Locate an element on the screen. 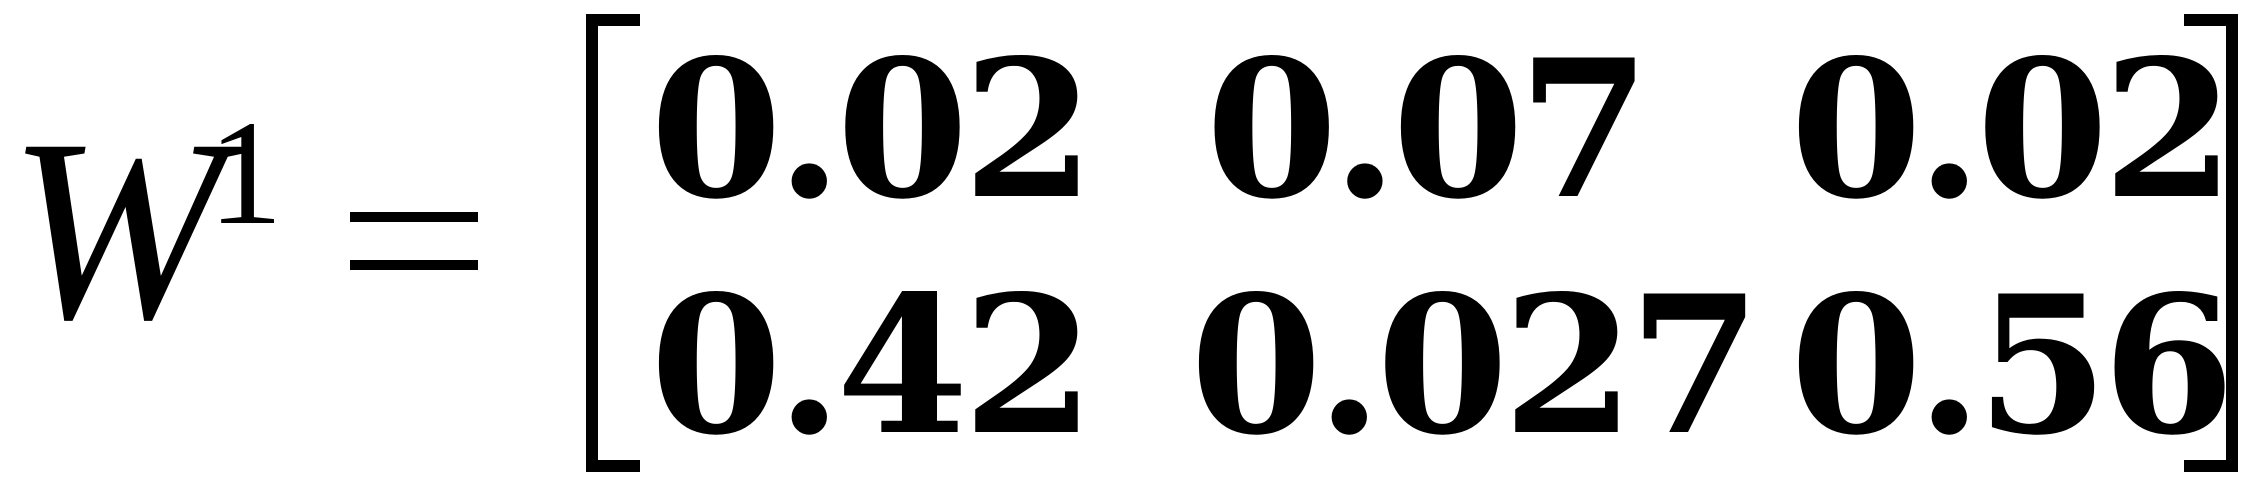  superscript-index: 1 is located at coordinates (245, 173).